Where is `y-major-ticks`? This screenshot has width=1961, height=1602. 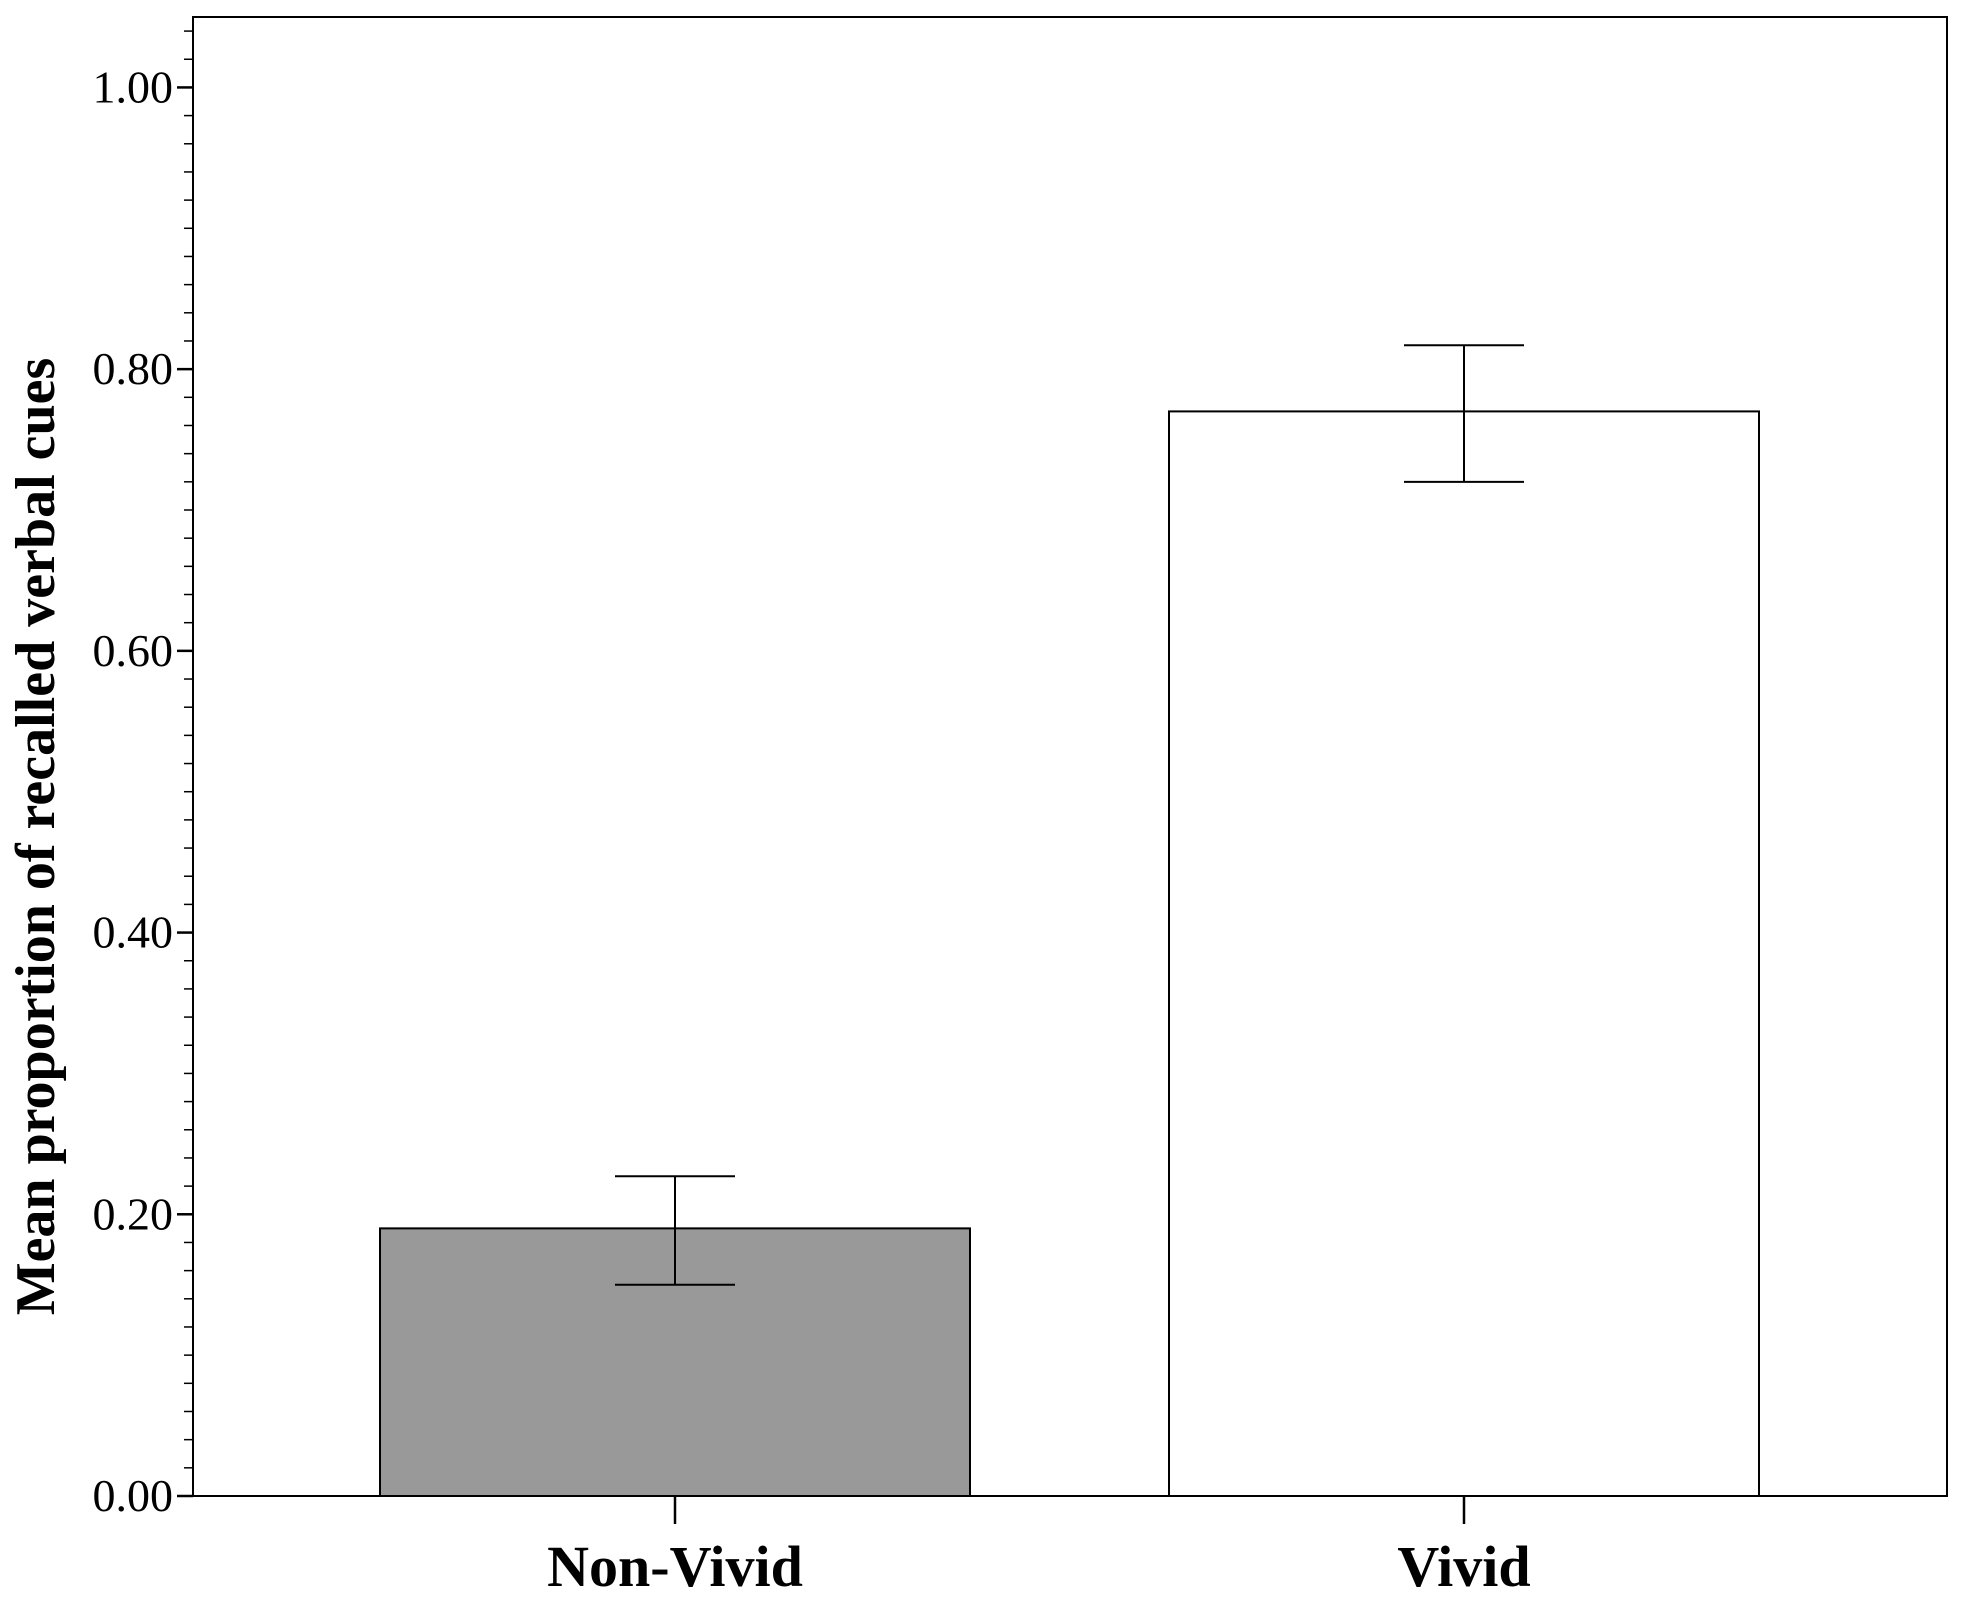 y-major-ticks is located at coordinates (185, 792).